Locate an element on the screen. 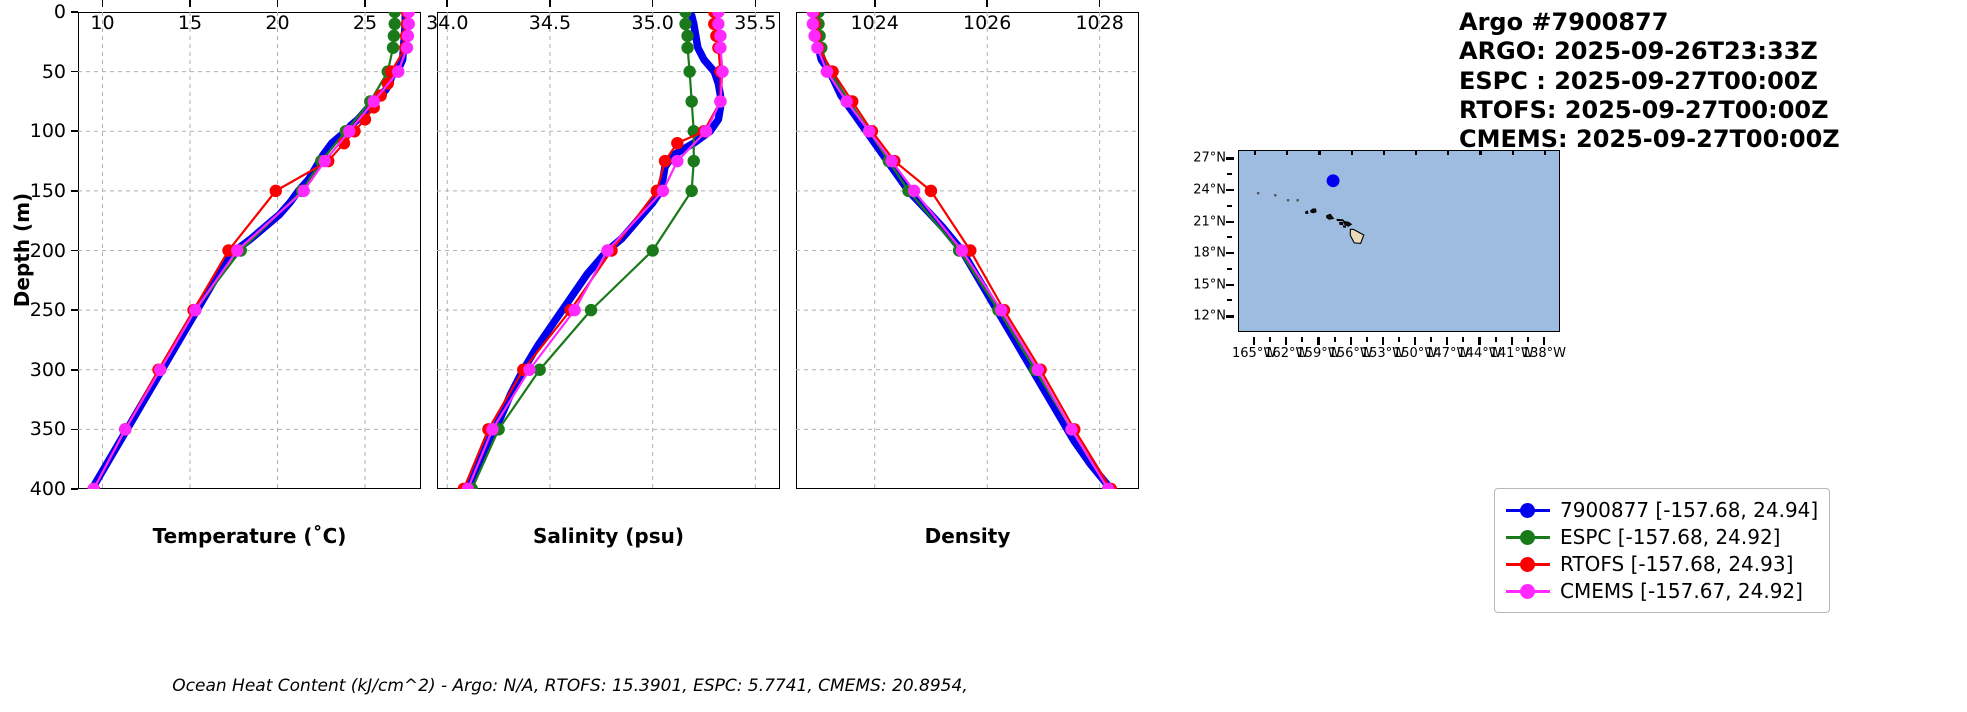 The width and height of the screenshot is (1967, 712). legend-label: CMEMS [-157.67, 24.92] is located at coordinates (1681, 590).